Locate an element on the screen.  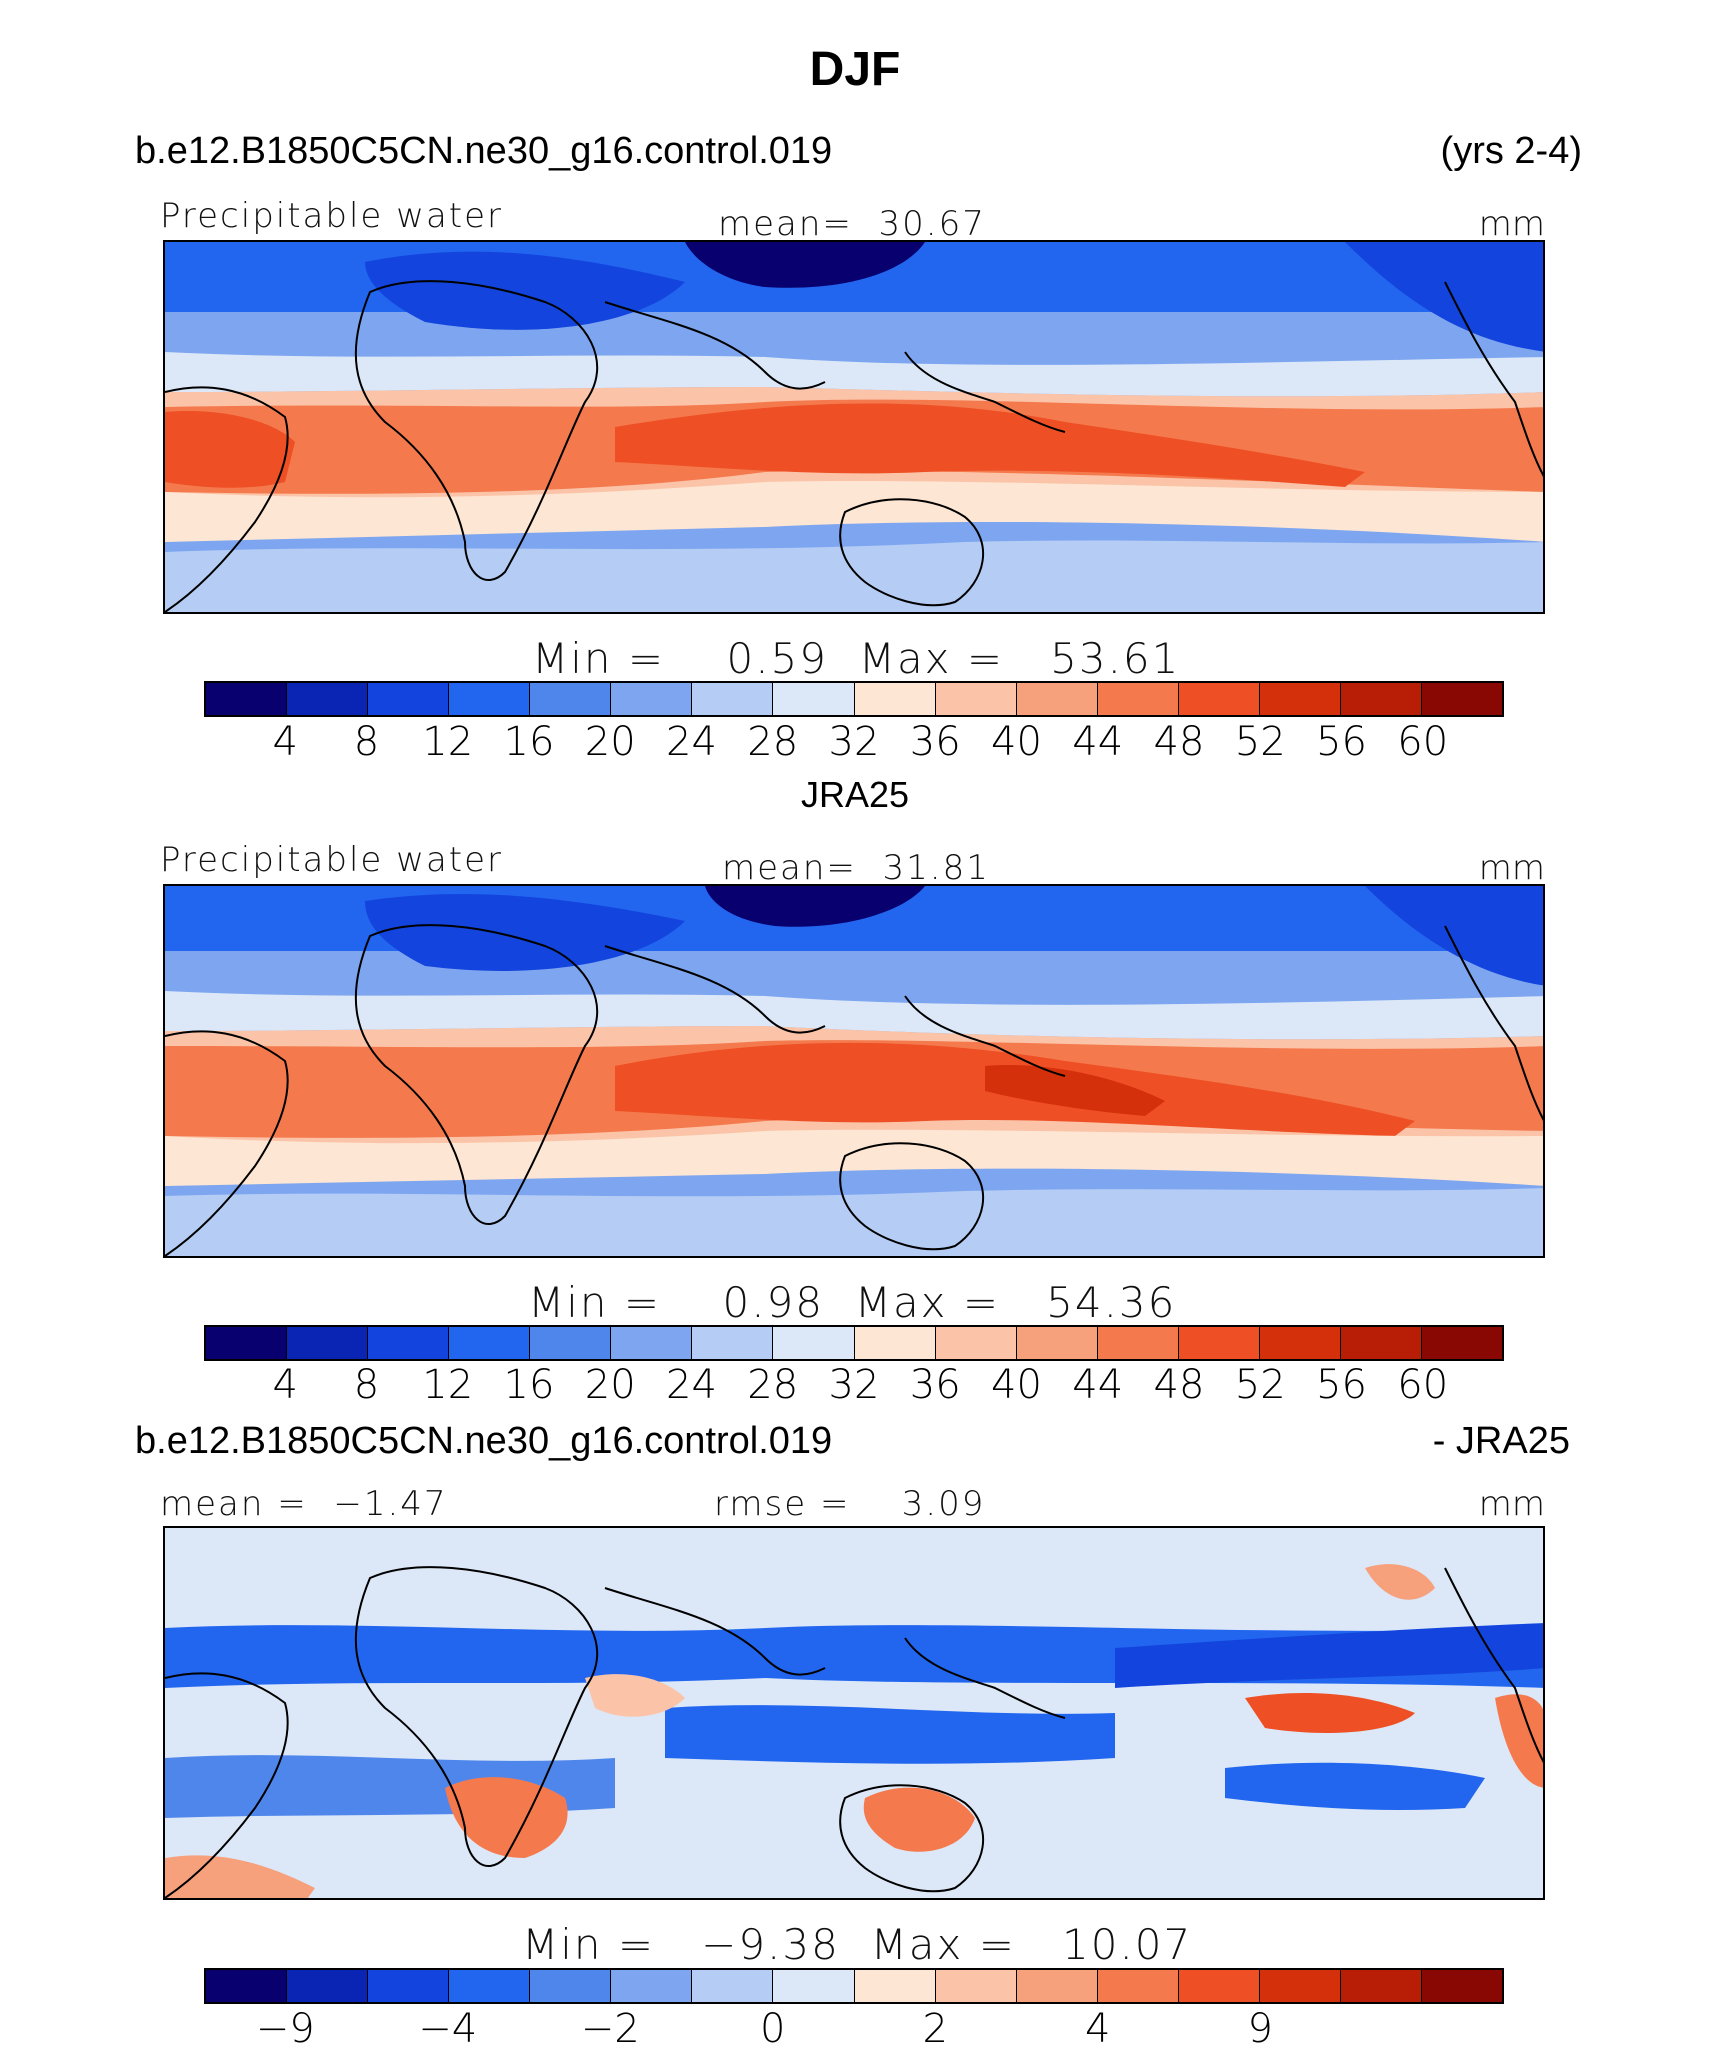
colorbar-tick-label: 32 is located at coordinates (854, 1385).